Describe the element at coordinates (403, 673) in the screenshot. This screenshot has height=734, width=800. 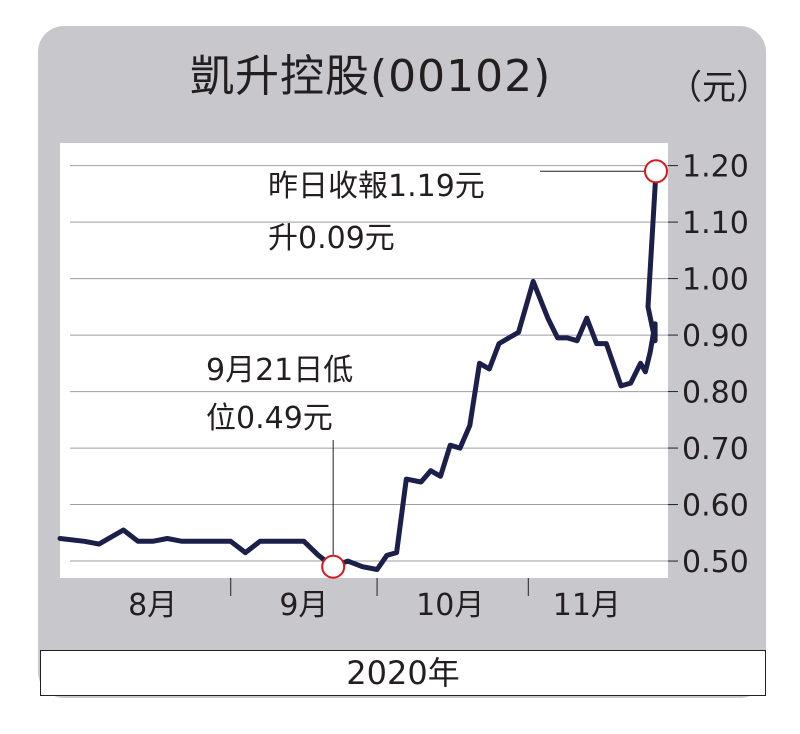
I see `year-label: 2020年` at that location.